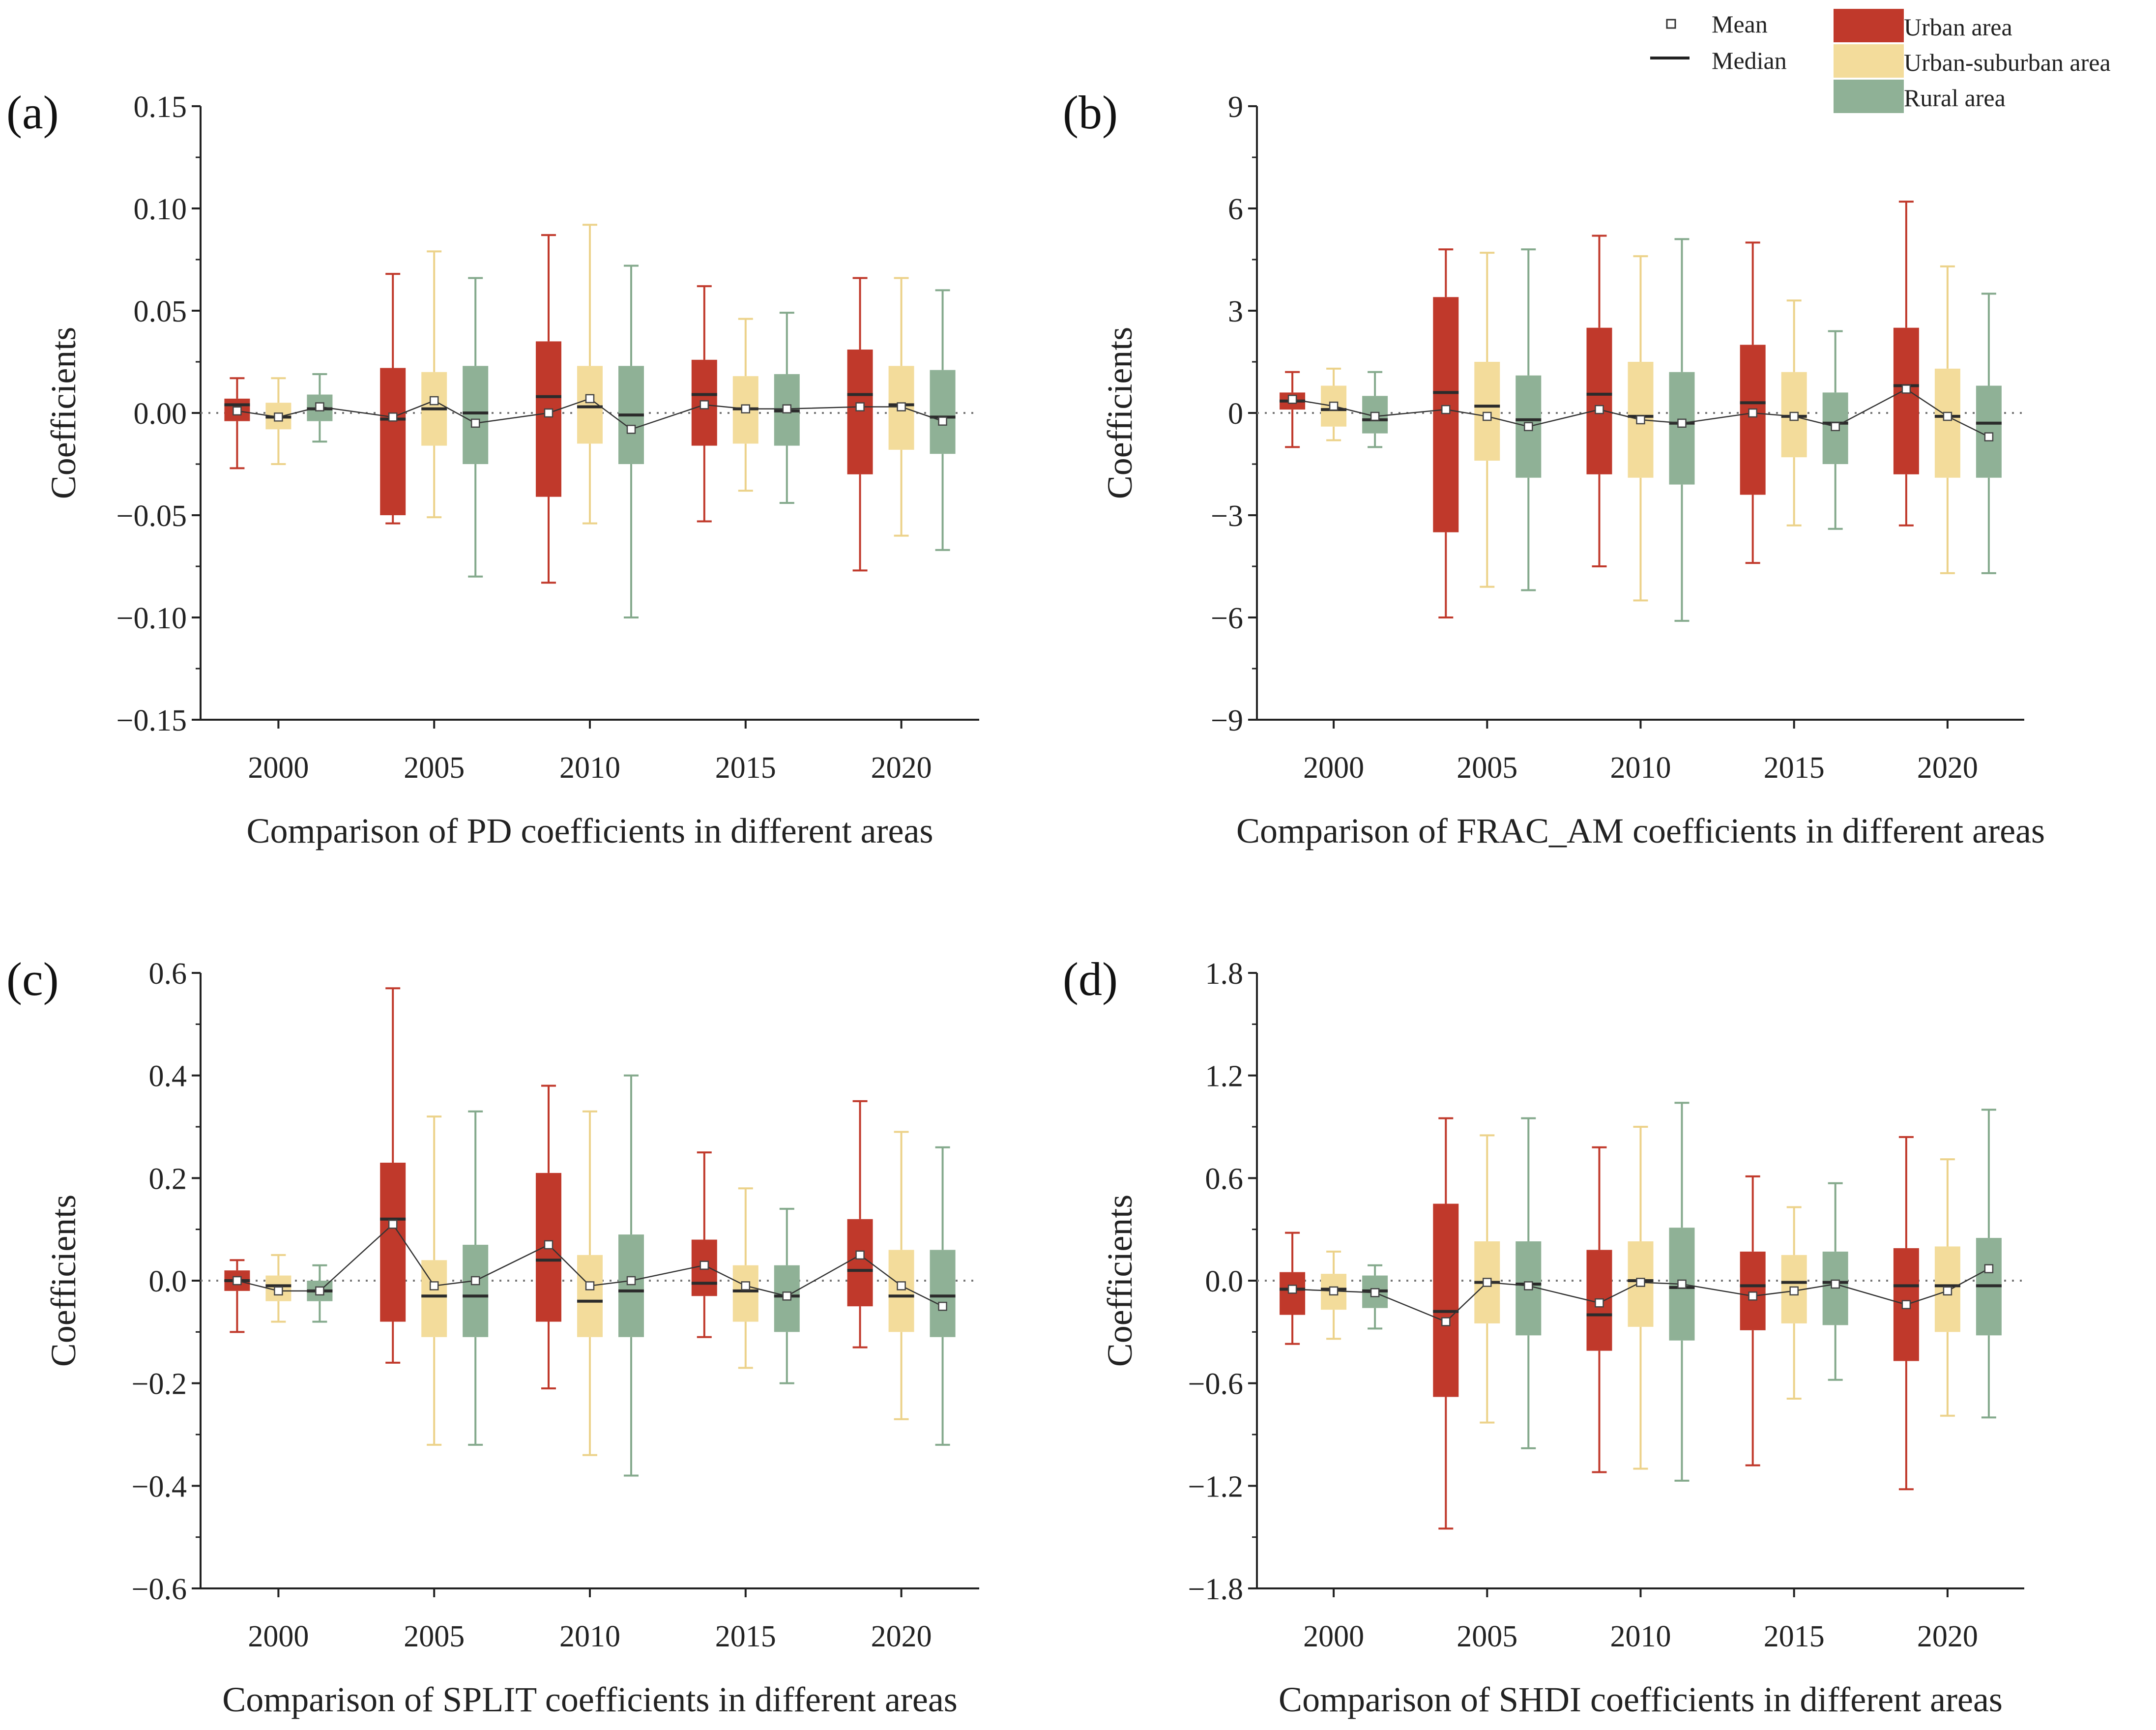  Describe the element at coordinates (168, 1281) in the screenshot. I see `panel-c-y-tick-label: 0.0` at that location.